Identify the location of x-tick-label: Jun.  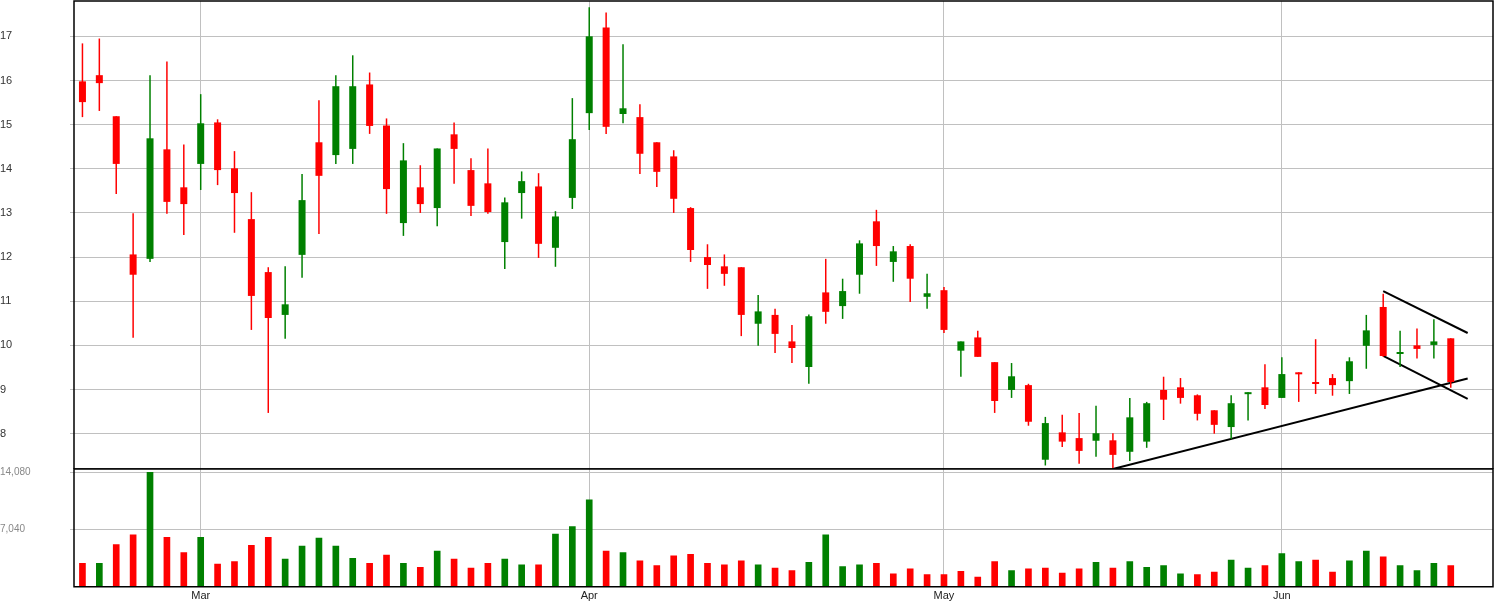
(1281, 595).